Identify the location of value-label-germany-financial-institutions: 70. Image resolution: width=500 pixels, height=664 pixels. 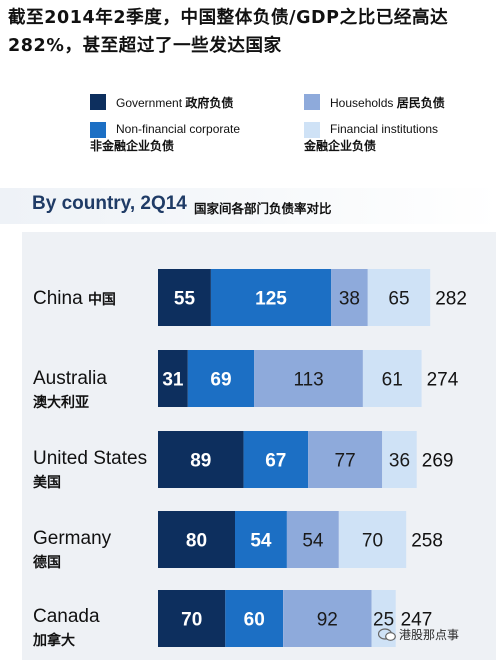
(372, 541).